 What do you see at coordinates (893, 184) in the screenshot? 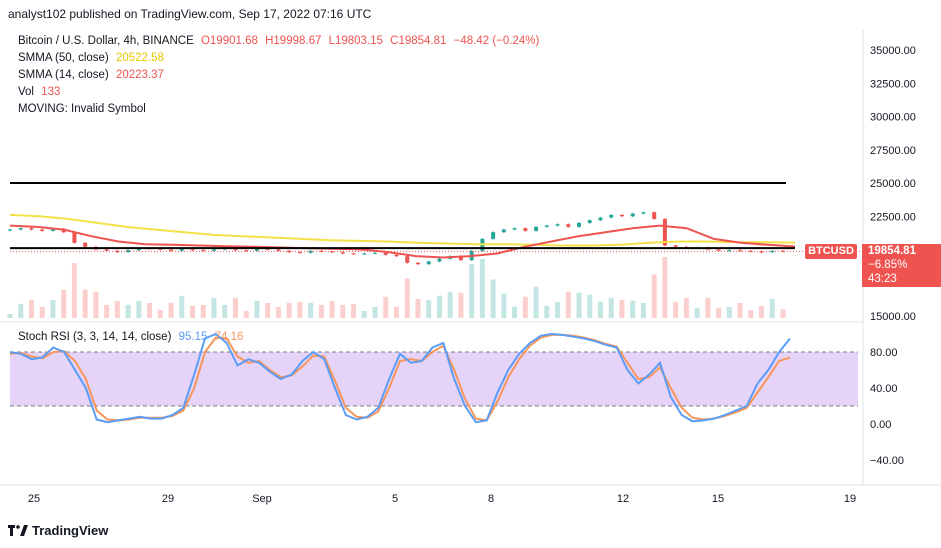
I see `price-tick-label: 25000.00` at bounding box center [893, 184].